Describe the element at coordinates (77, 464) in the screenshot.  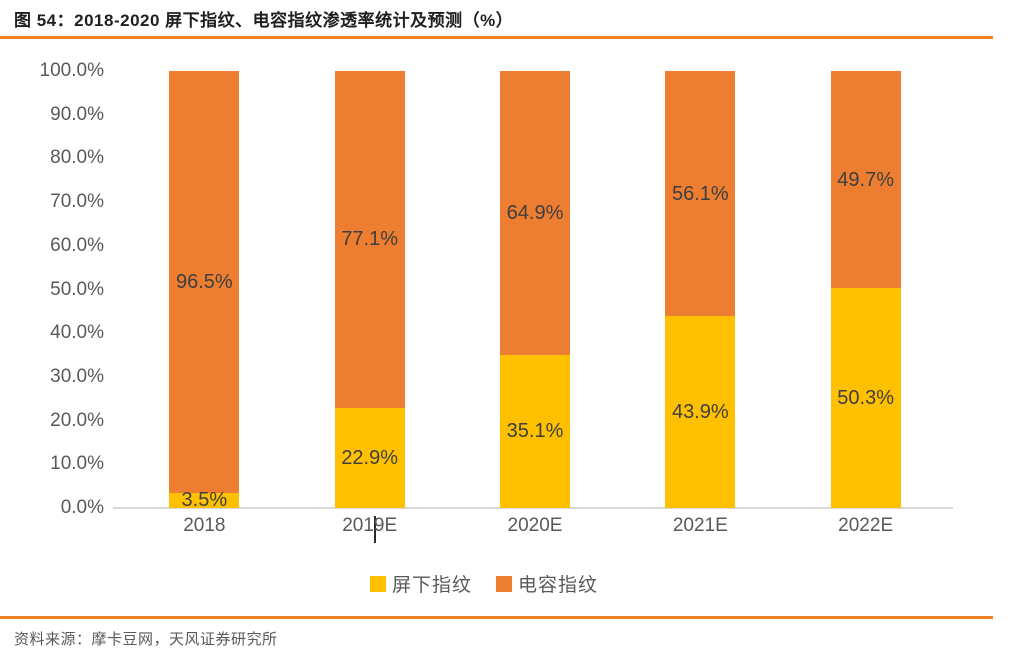
I see `y-axis-tick-label: 10.0%` at that location.